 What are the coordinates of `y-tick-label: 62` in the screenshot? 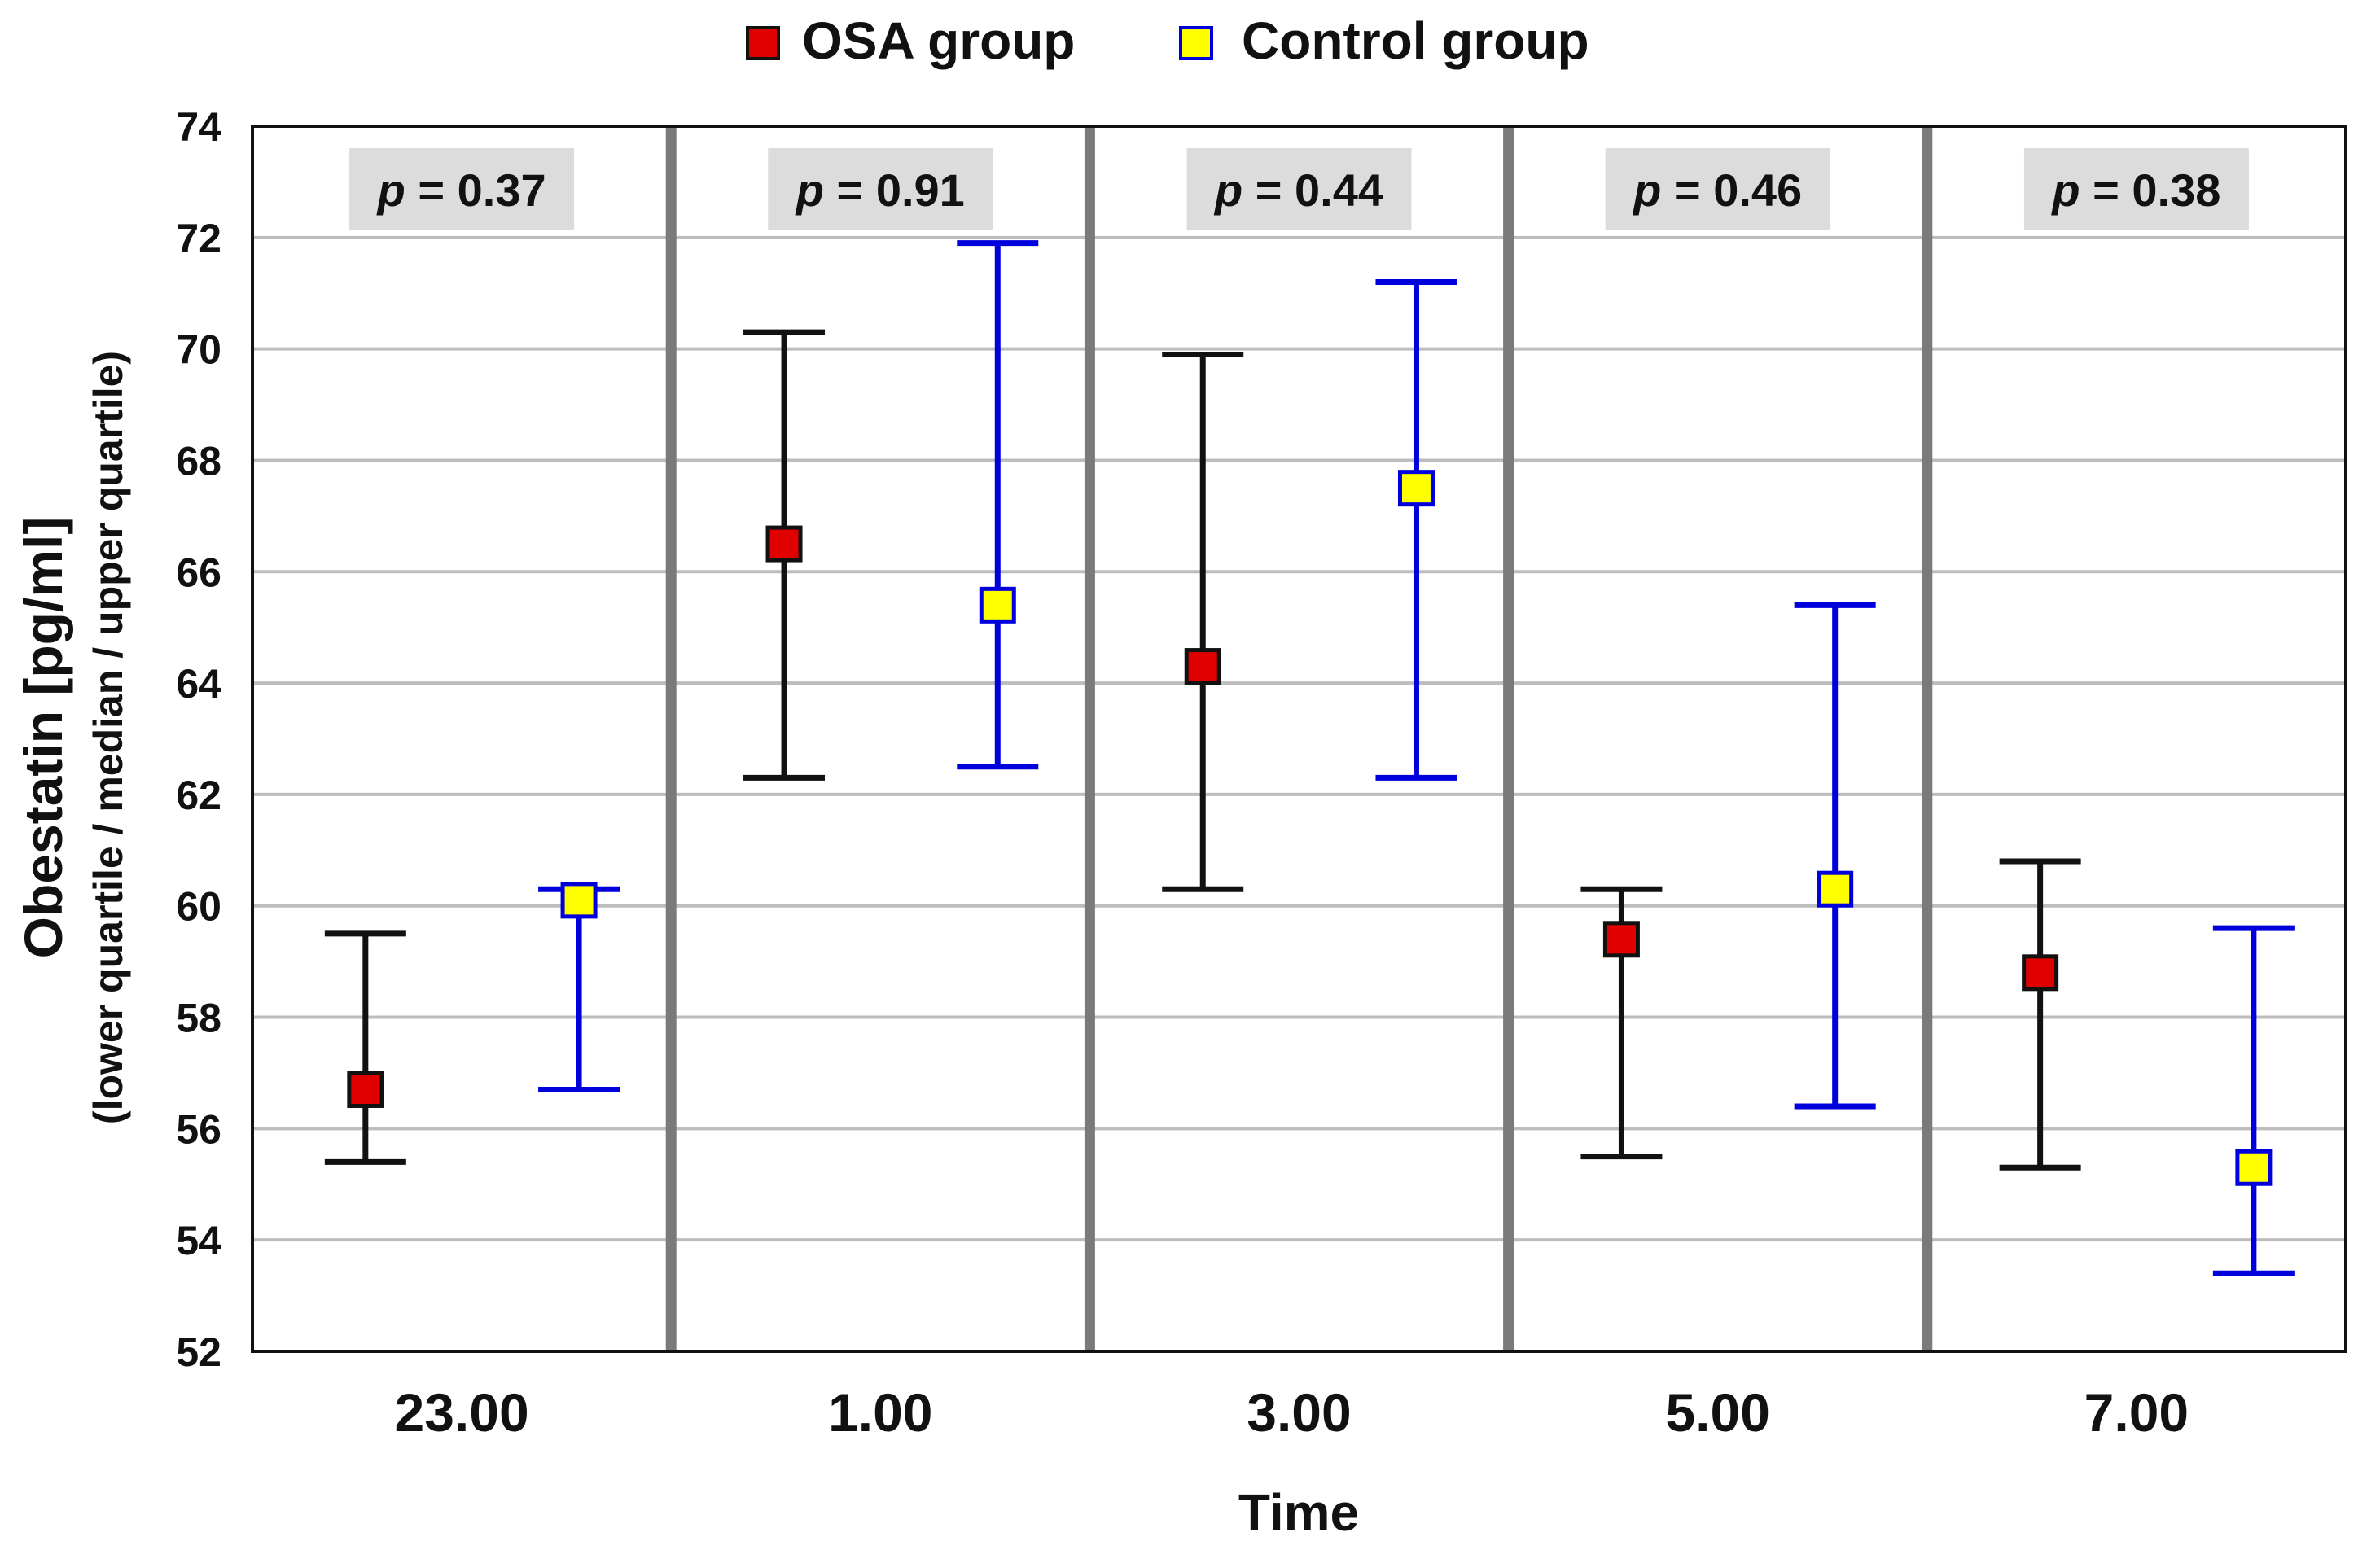 It's located at (198, 795).